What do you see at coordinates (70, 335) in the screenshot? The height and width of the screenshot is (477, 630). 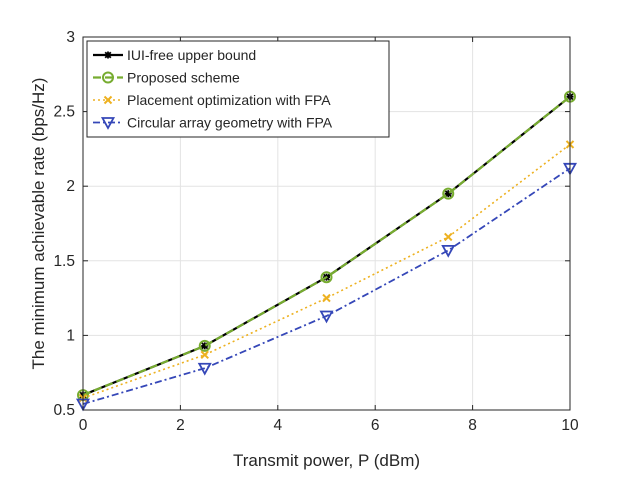 I see `y-tick-label: 1` at bounding box center [70, 335].